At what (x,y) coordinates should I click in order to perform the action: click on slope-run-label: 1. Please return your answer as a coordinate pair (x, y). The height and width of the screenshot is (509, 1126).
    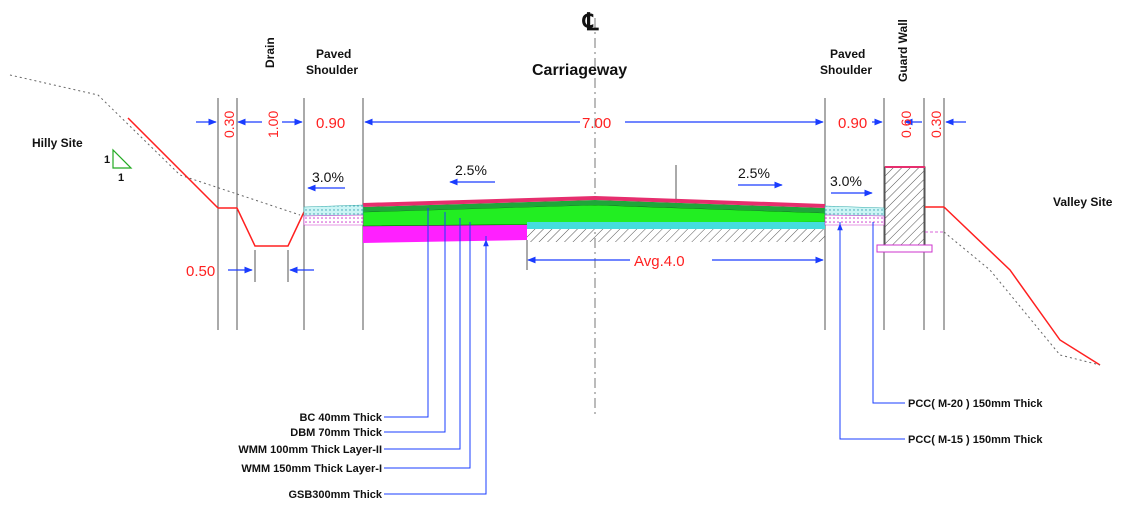
    Looking at the image, I should click on (121, 178).